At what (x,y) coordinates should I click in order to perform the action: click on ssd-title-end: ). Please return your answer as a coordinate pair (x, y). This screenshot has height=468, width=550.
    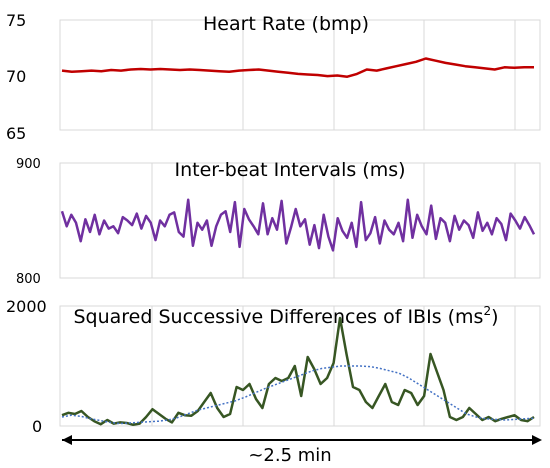
    Looking at the image, I should click on (494, 317).